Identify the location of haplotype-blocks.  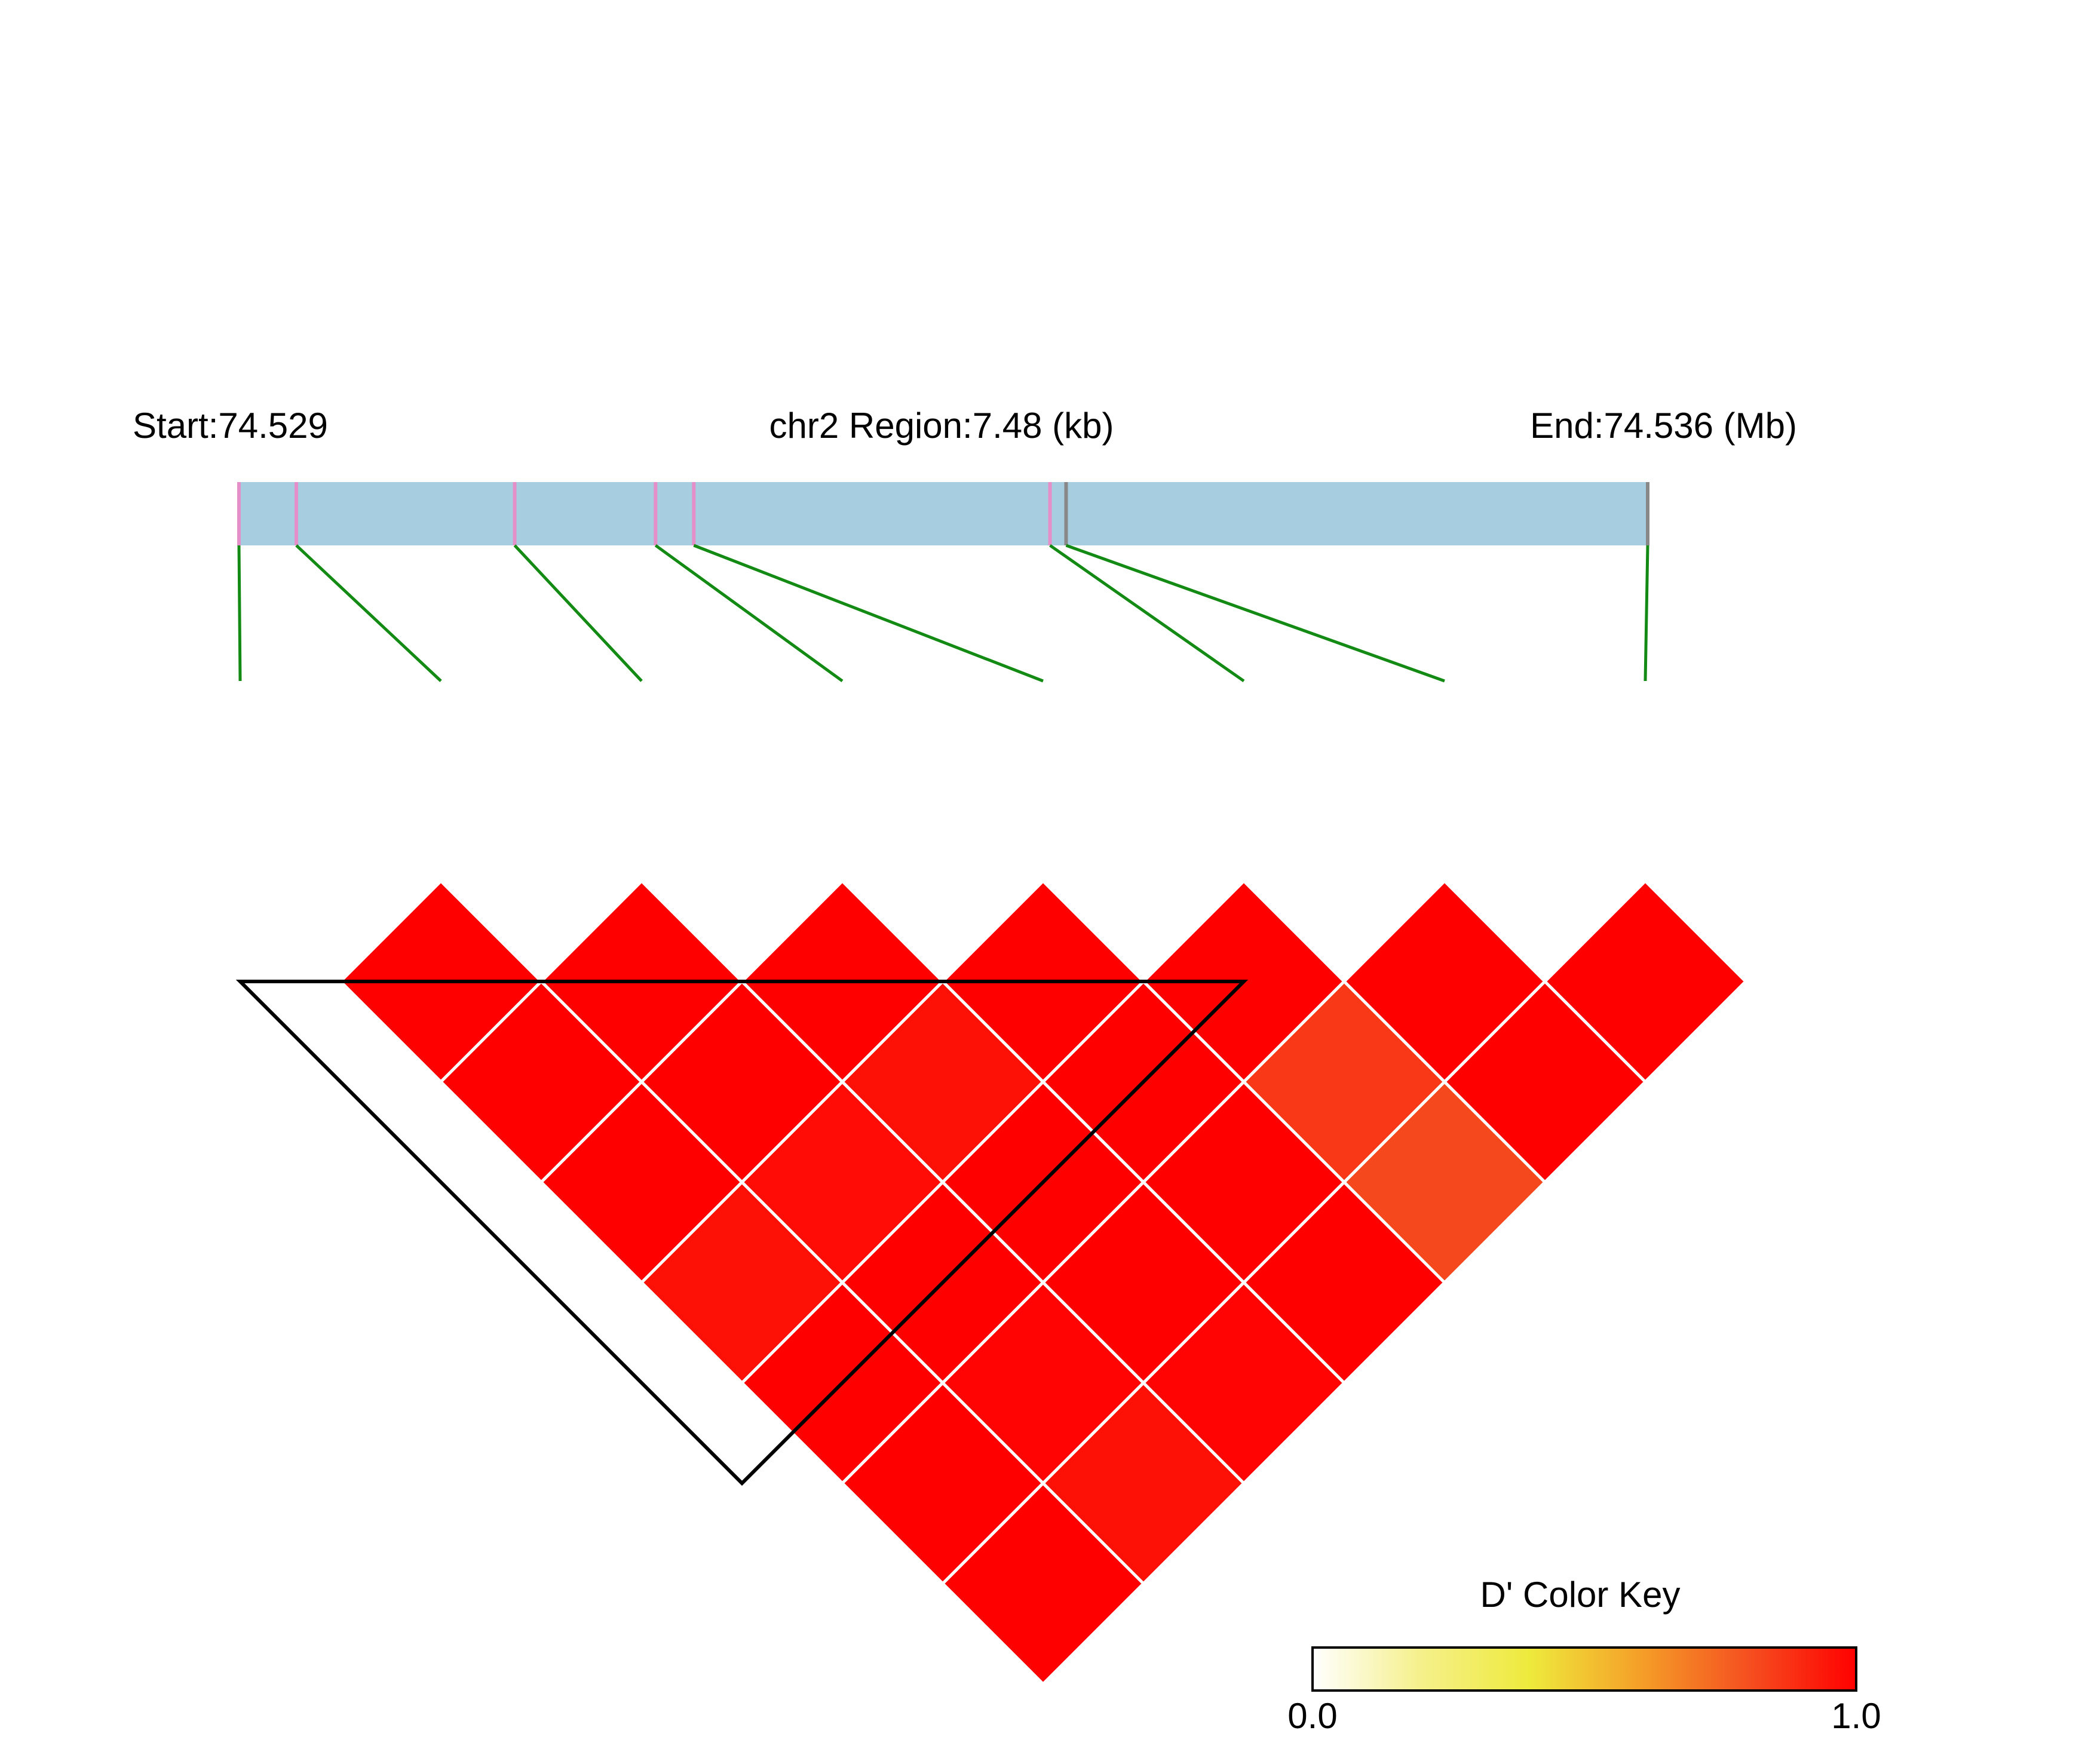
(742, 1233).